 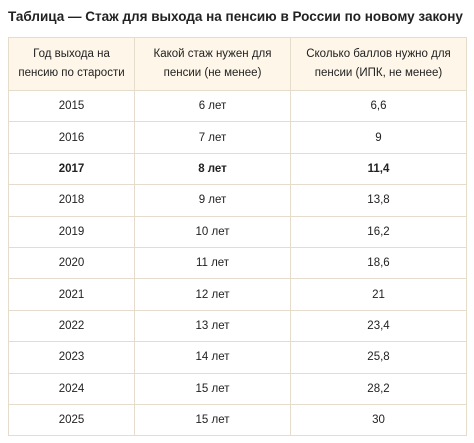 I want to click on cell-year: 2020, so click(x=71, y=263).